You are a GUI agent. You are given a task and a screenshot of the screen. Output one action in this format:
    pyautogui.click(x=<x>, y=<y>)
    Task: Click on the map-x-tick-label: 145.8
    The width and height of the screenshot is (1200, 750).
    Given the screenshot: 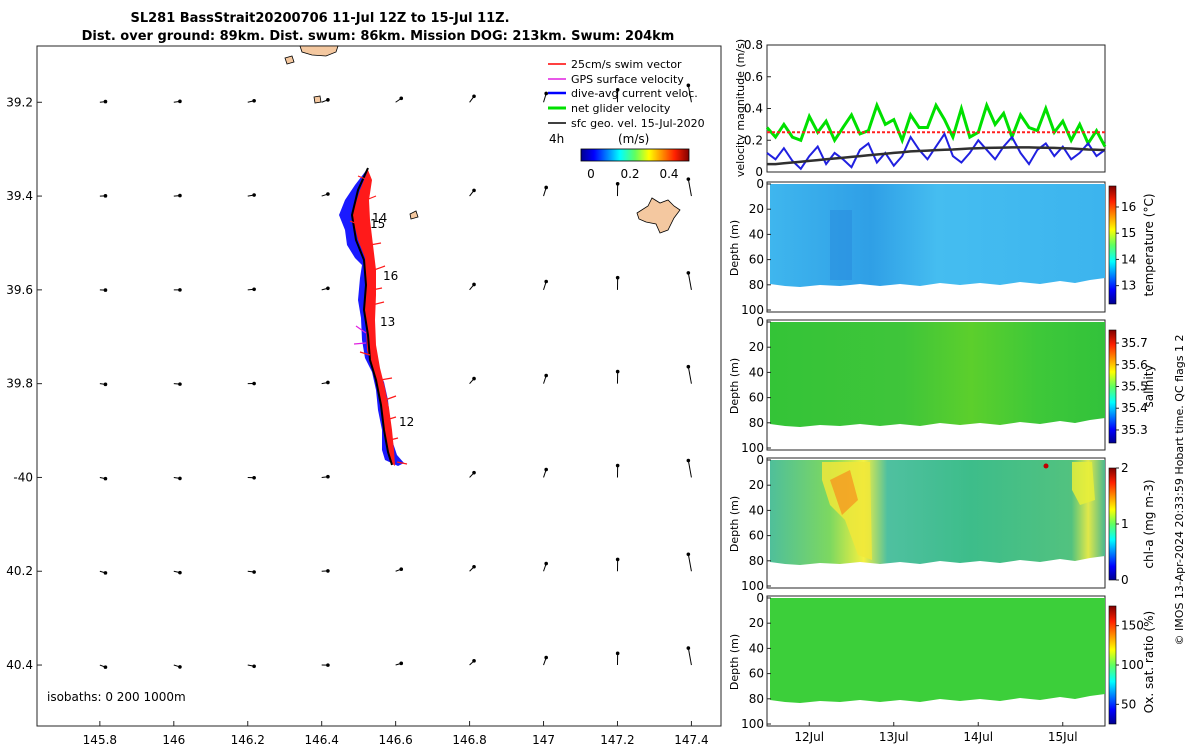 What is the action you would take?
    pyautogui.click(x=100, y=740)
    